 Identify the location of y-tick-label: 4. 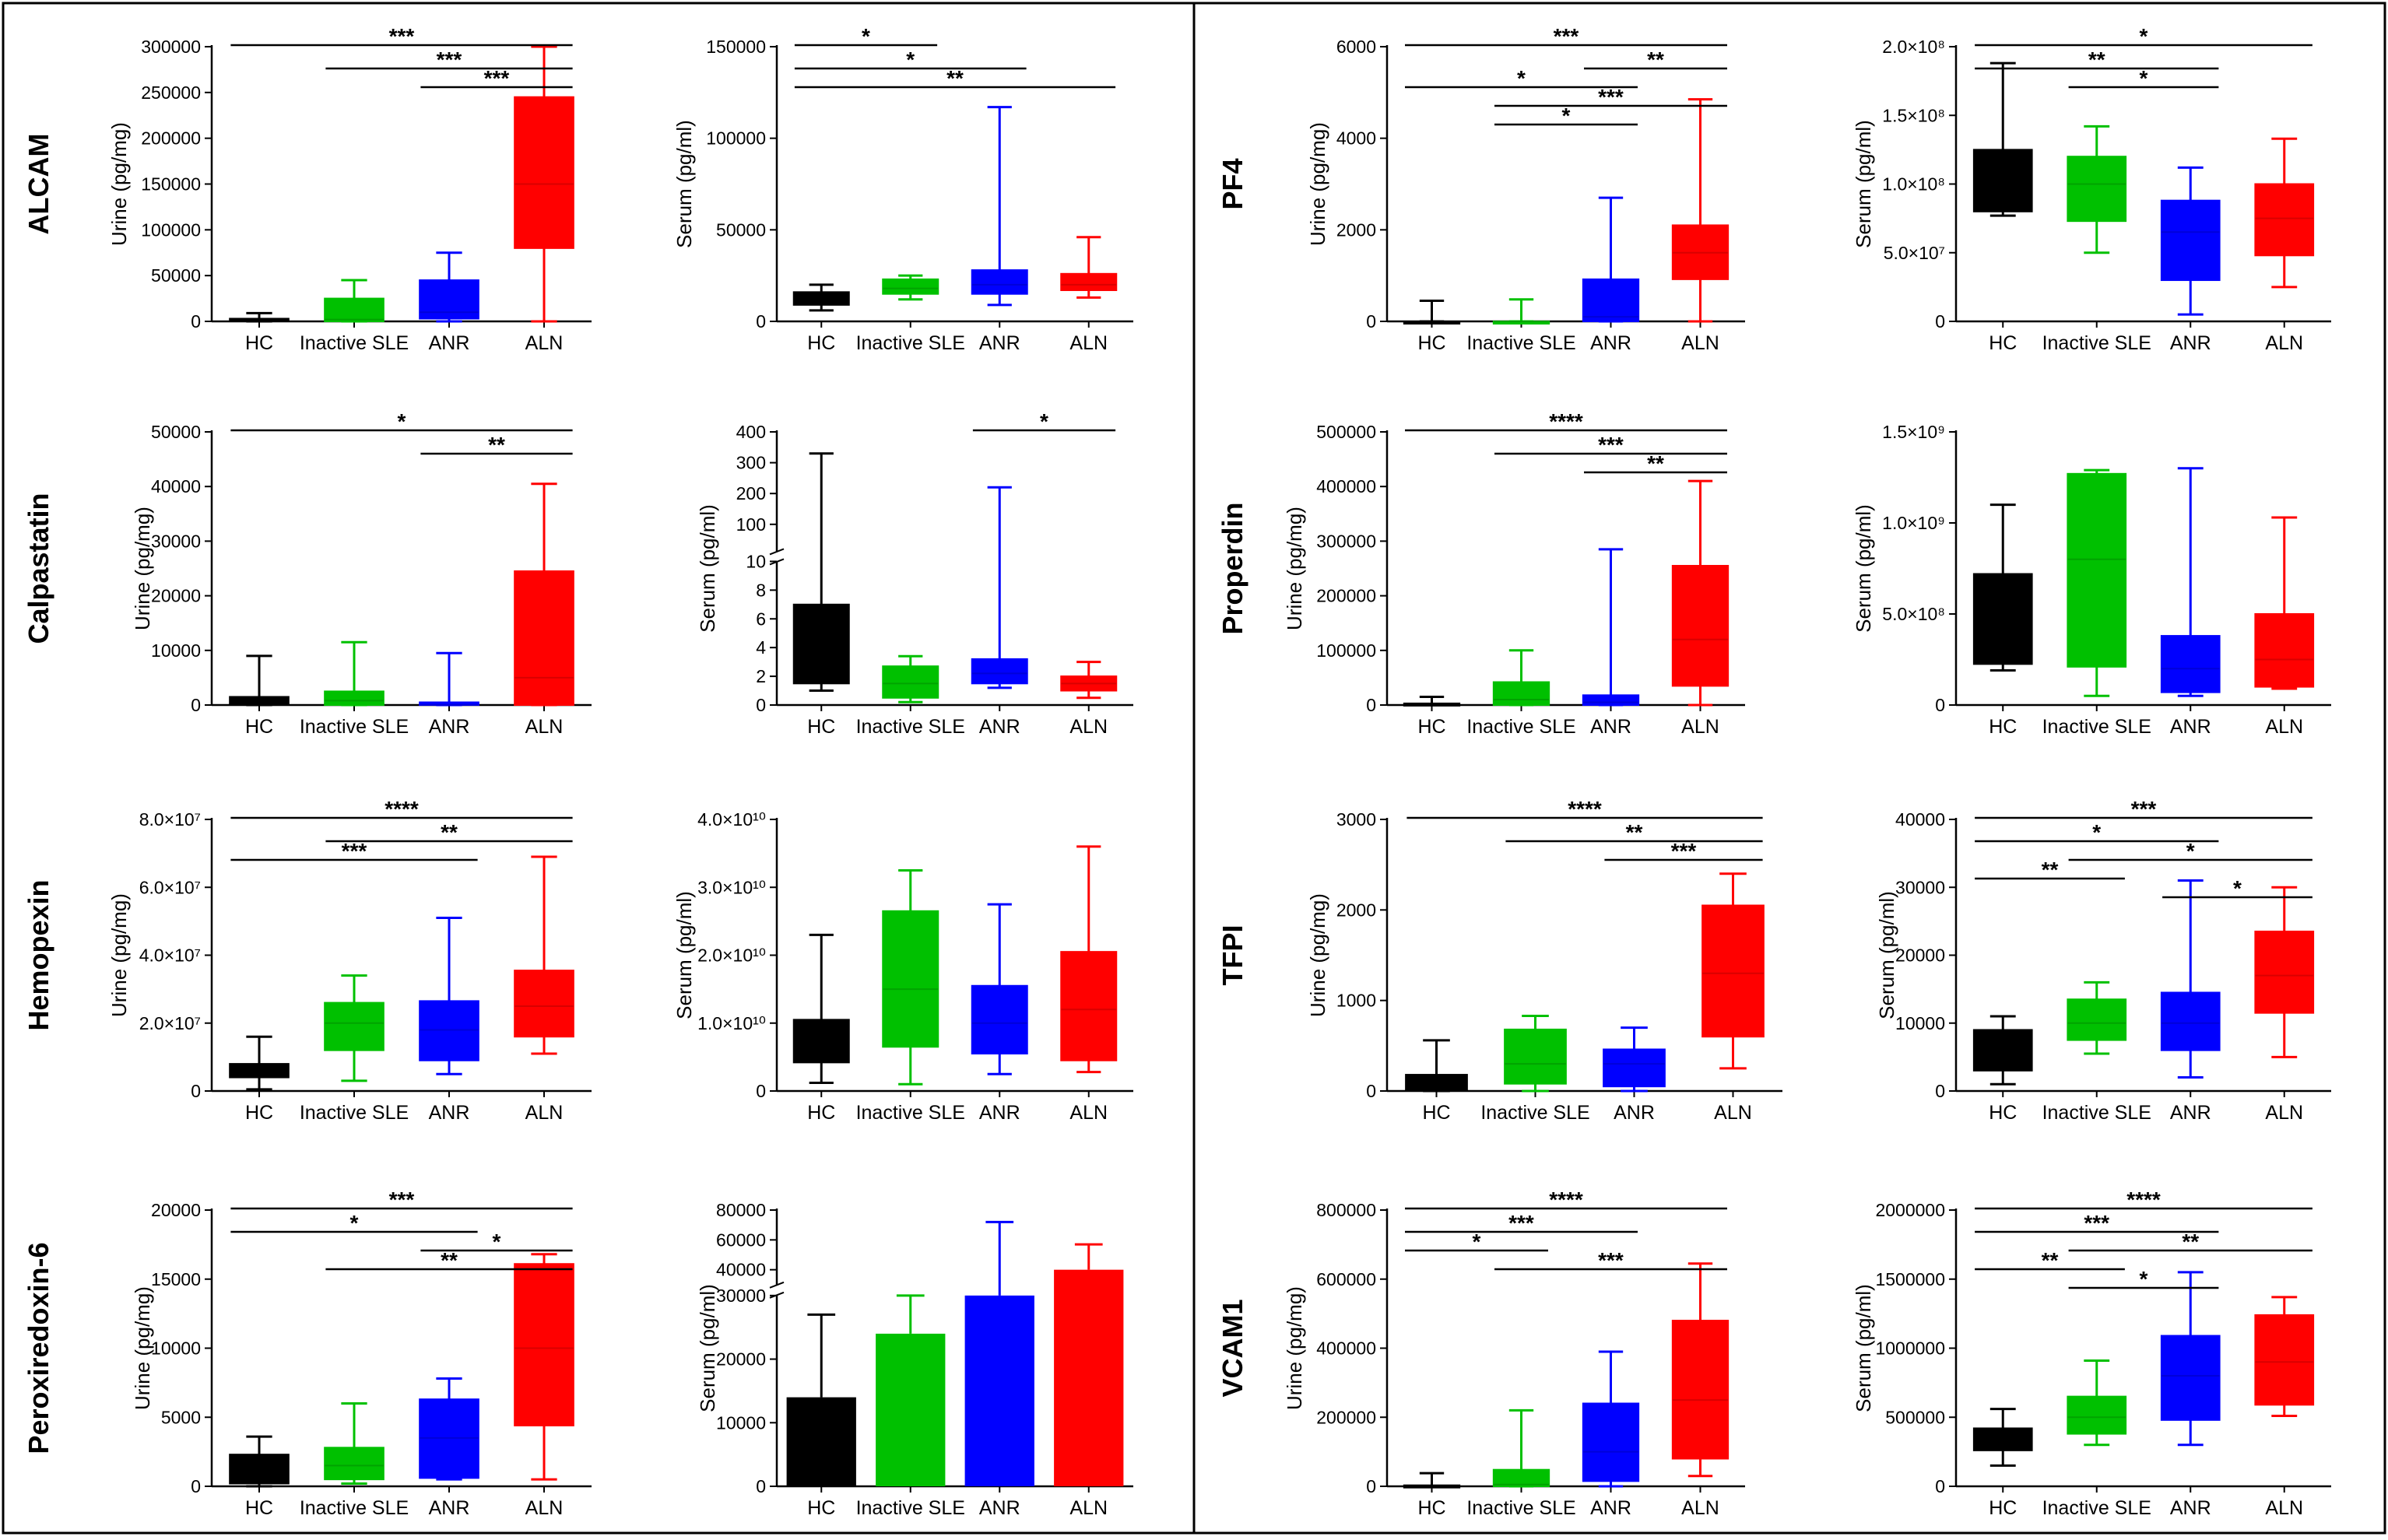
(761, 647).